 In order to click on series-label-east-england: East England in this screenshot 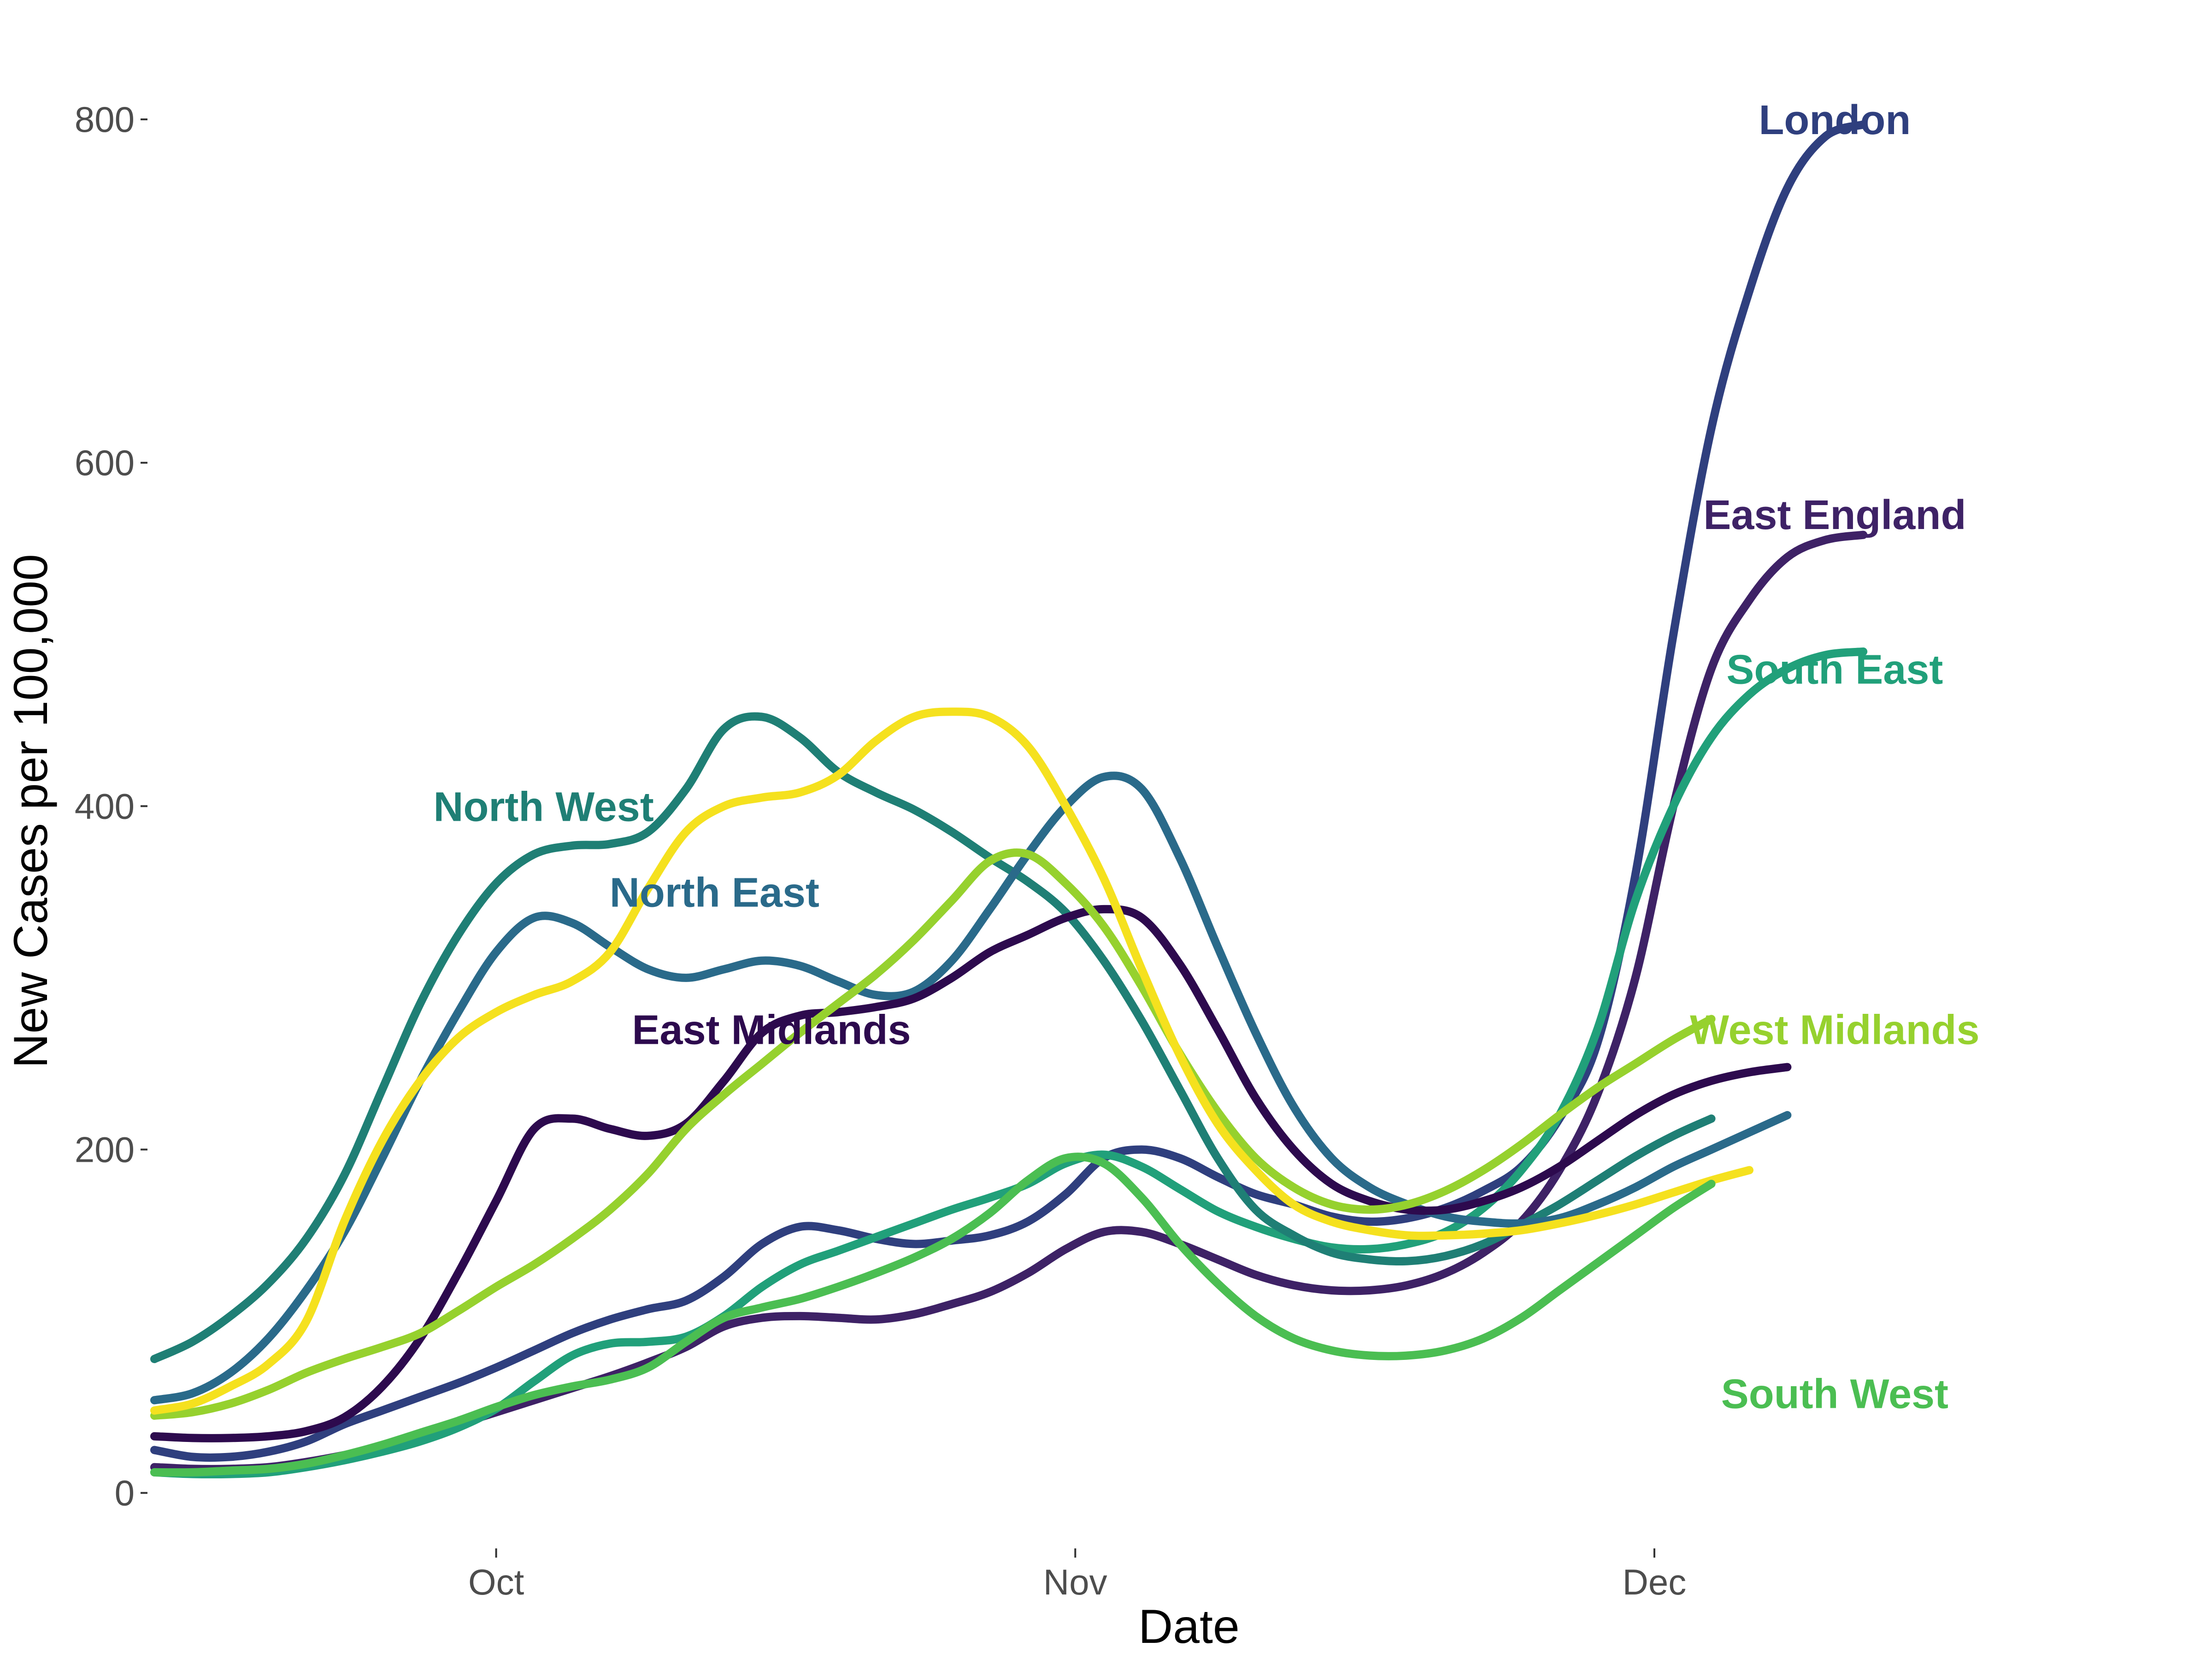, I will do `click(1834, 515)`.